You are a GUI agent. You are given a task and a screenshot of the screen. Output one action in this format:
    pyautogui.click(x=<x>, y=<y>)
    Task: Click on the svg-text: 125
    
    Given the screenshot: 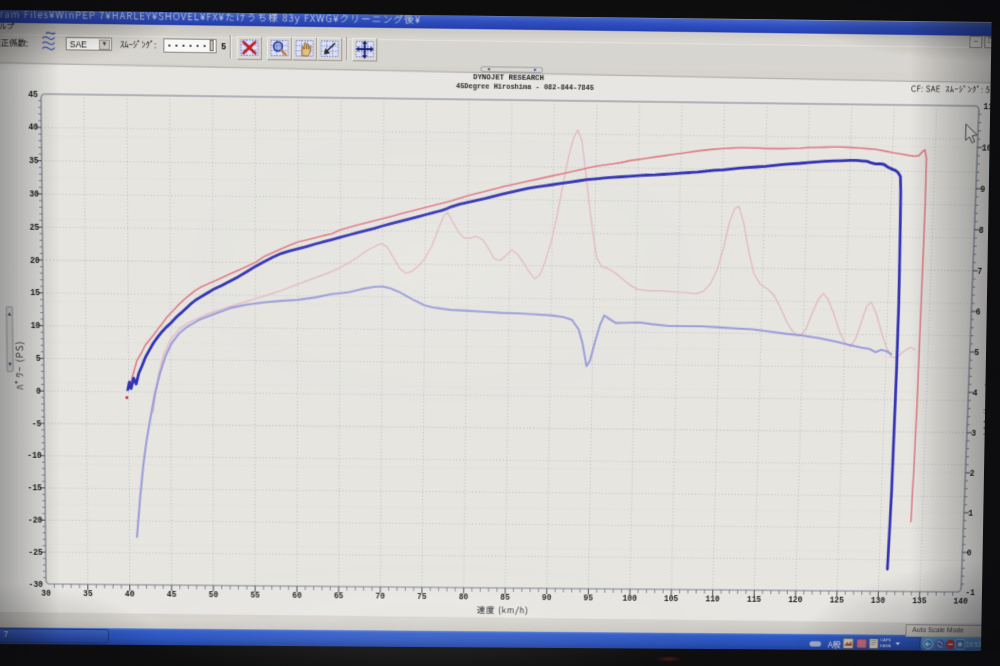 What is the action you would take?
    pyautogui.click(x=836, y=601)
    